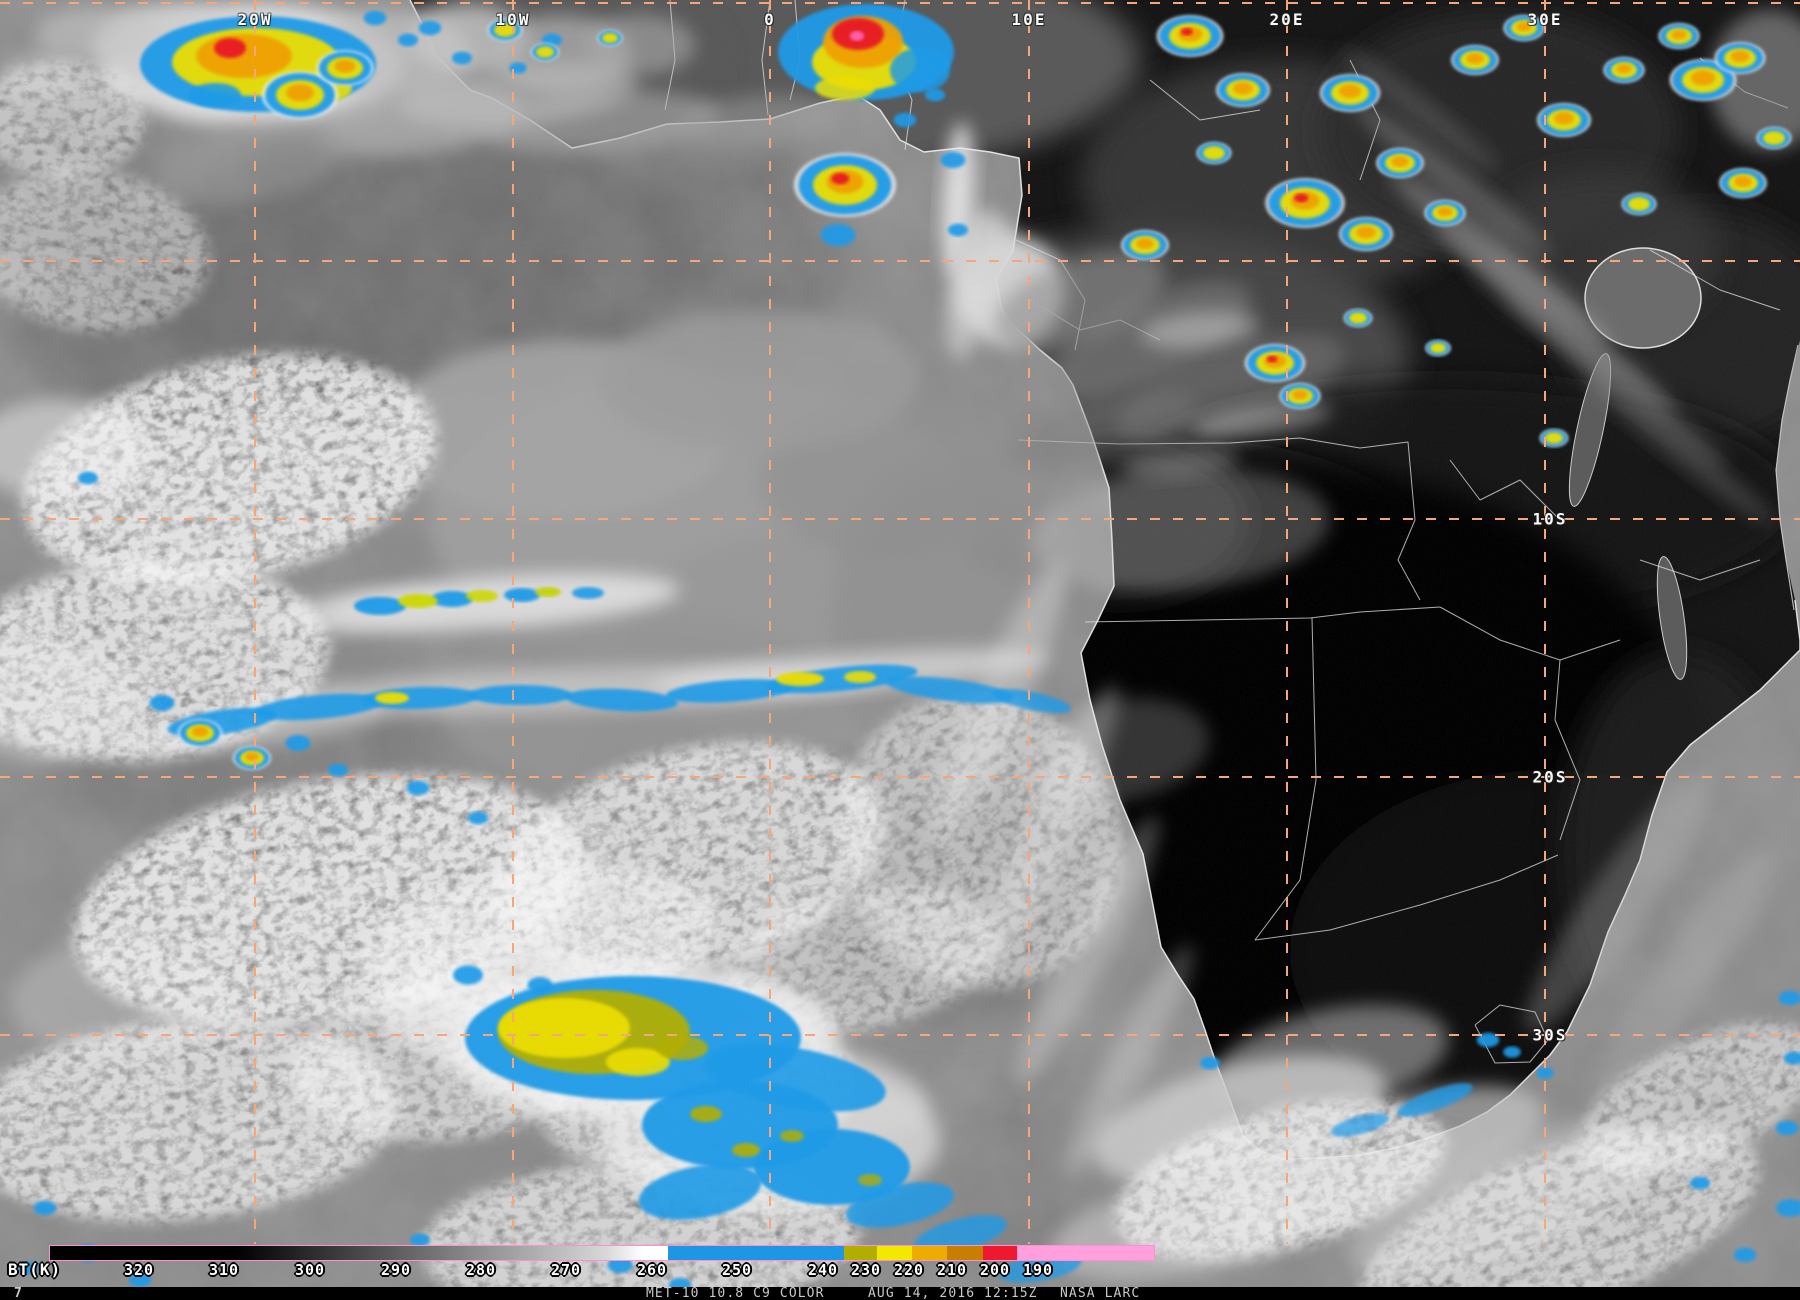 This screenshot has height=1300, width=1800. Describe the element at coordinates (35, 1269) in the screenshot. I see `colorbar-title: BT(K)` at that location.